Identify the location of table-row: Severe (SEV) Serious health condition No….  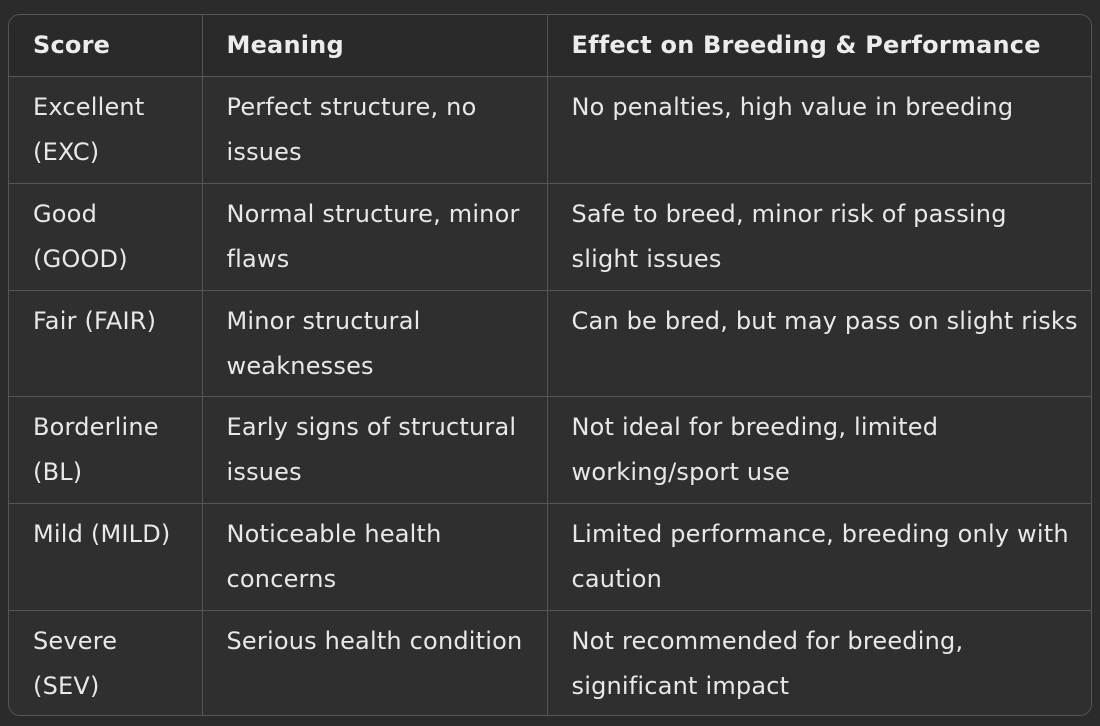
(550, 662).